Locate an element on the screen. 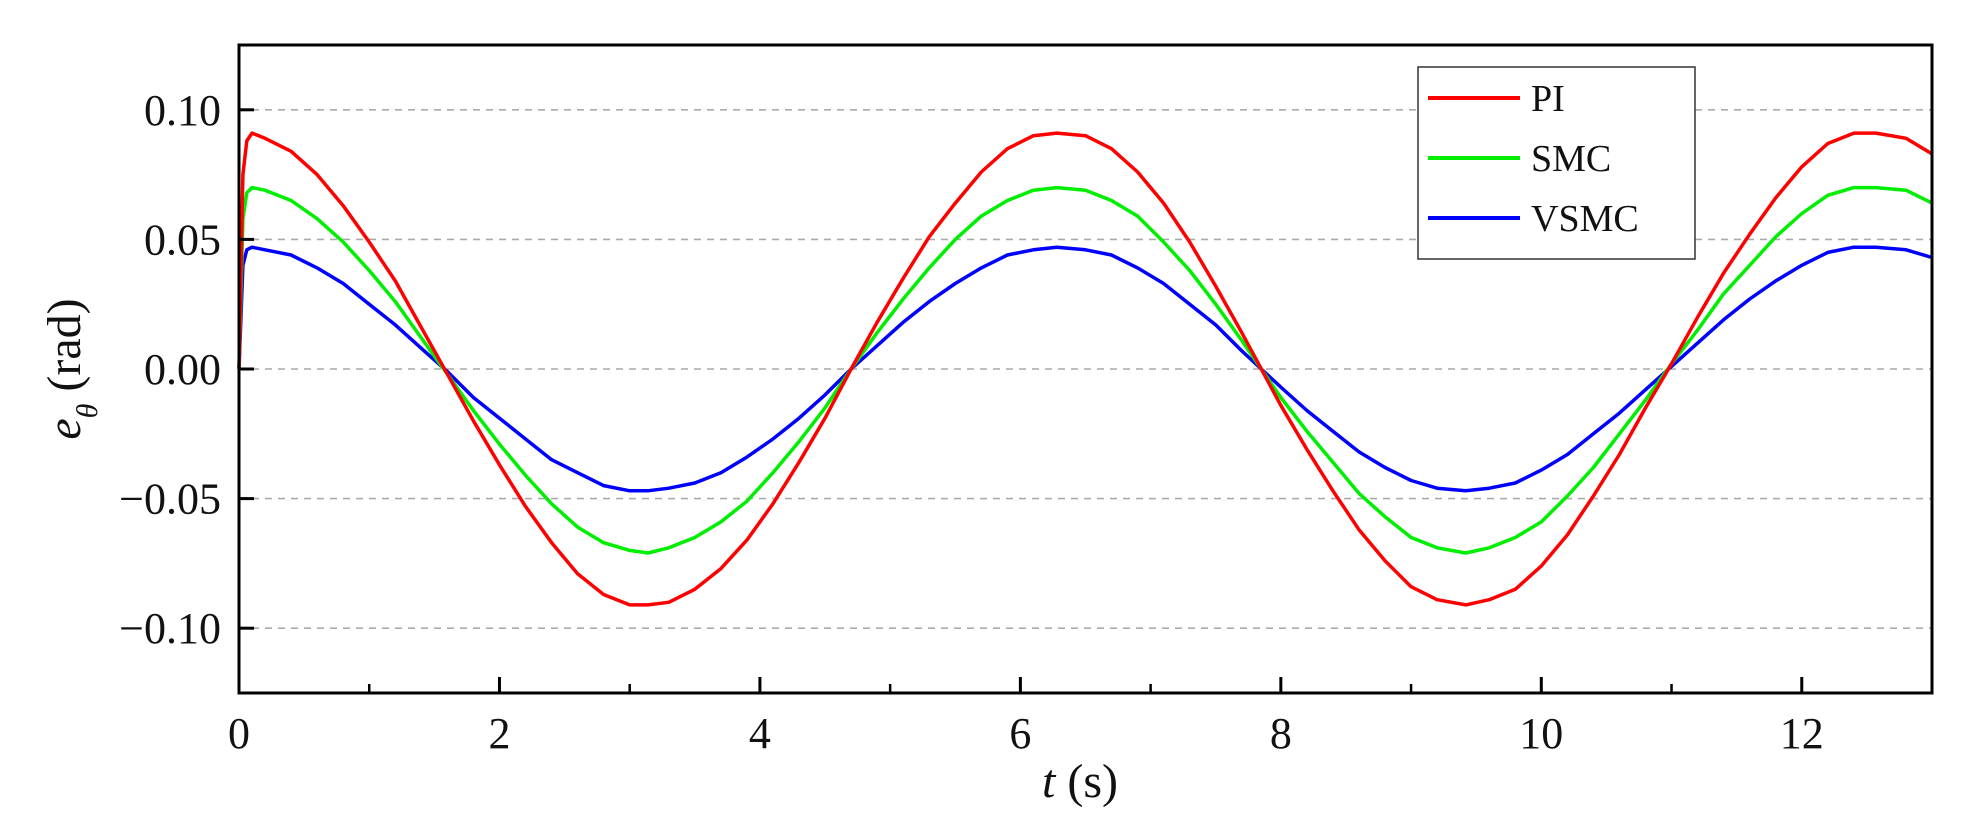 This screenshot has height=825, width=1977. y-axis-label: eθ (rad) is located at coordinates (71, 368).